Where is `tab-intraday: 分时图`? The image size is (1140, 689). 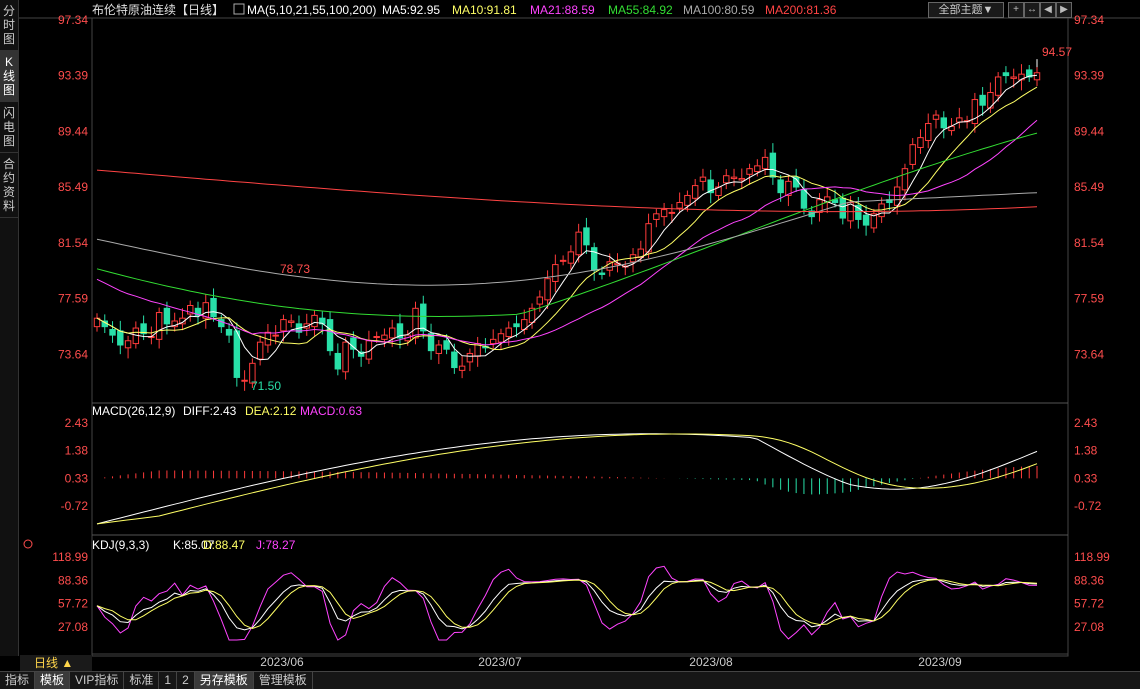 tab-intraday: 分时图 is located at coordinates (9, 25).